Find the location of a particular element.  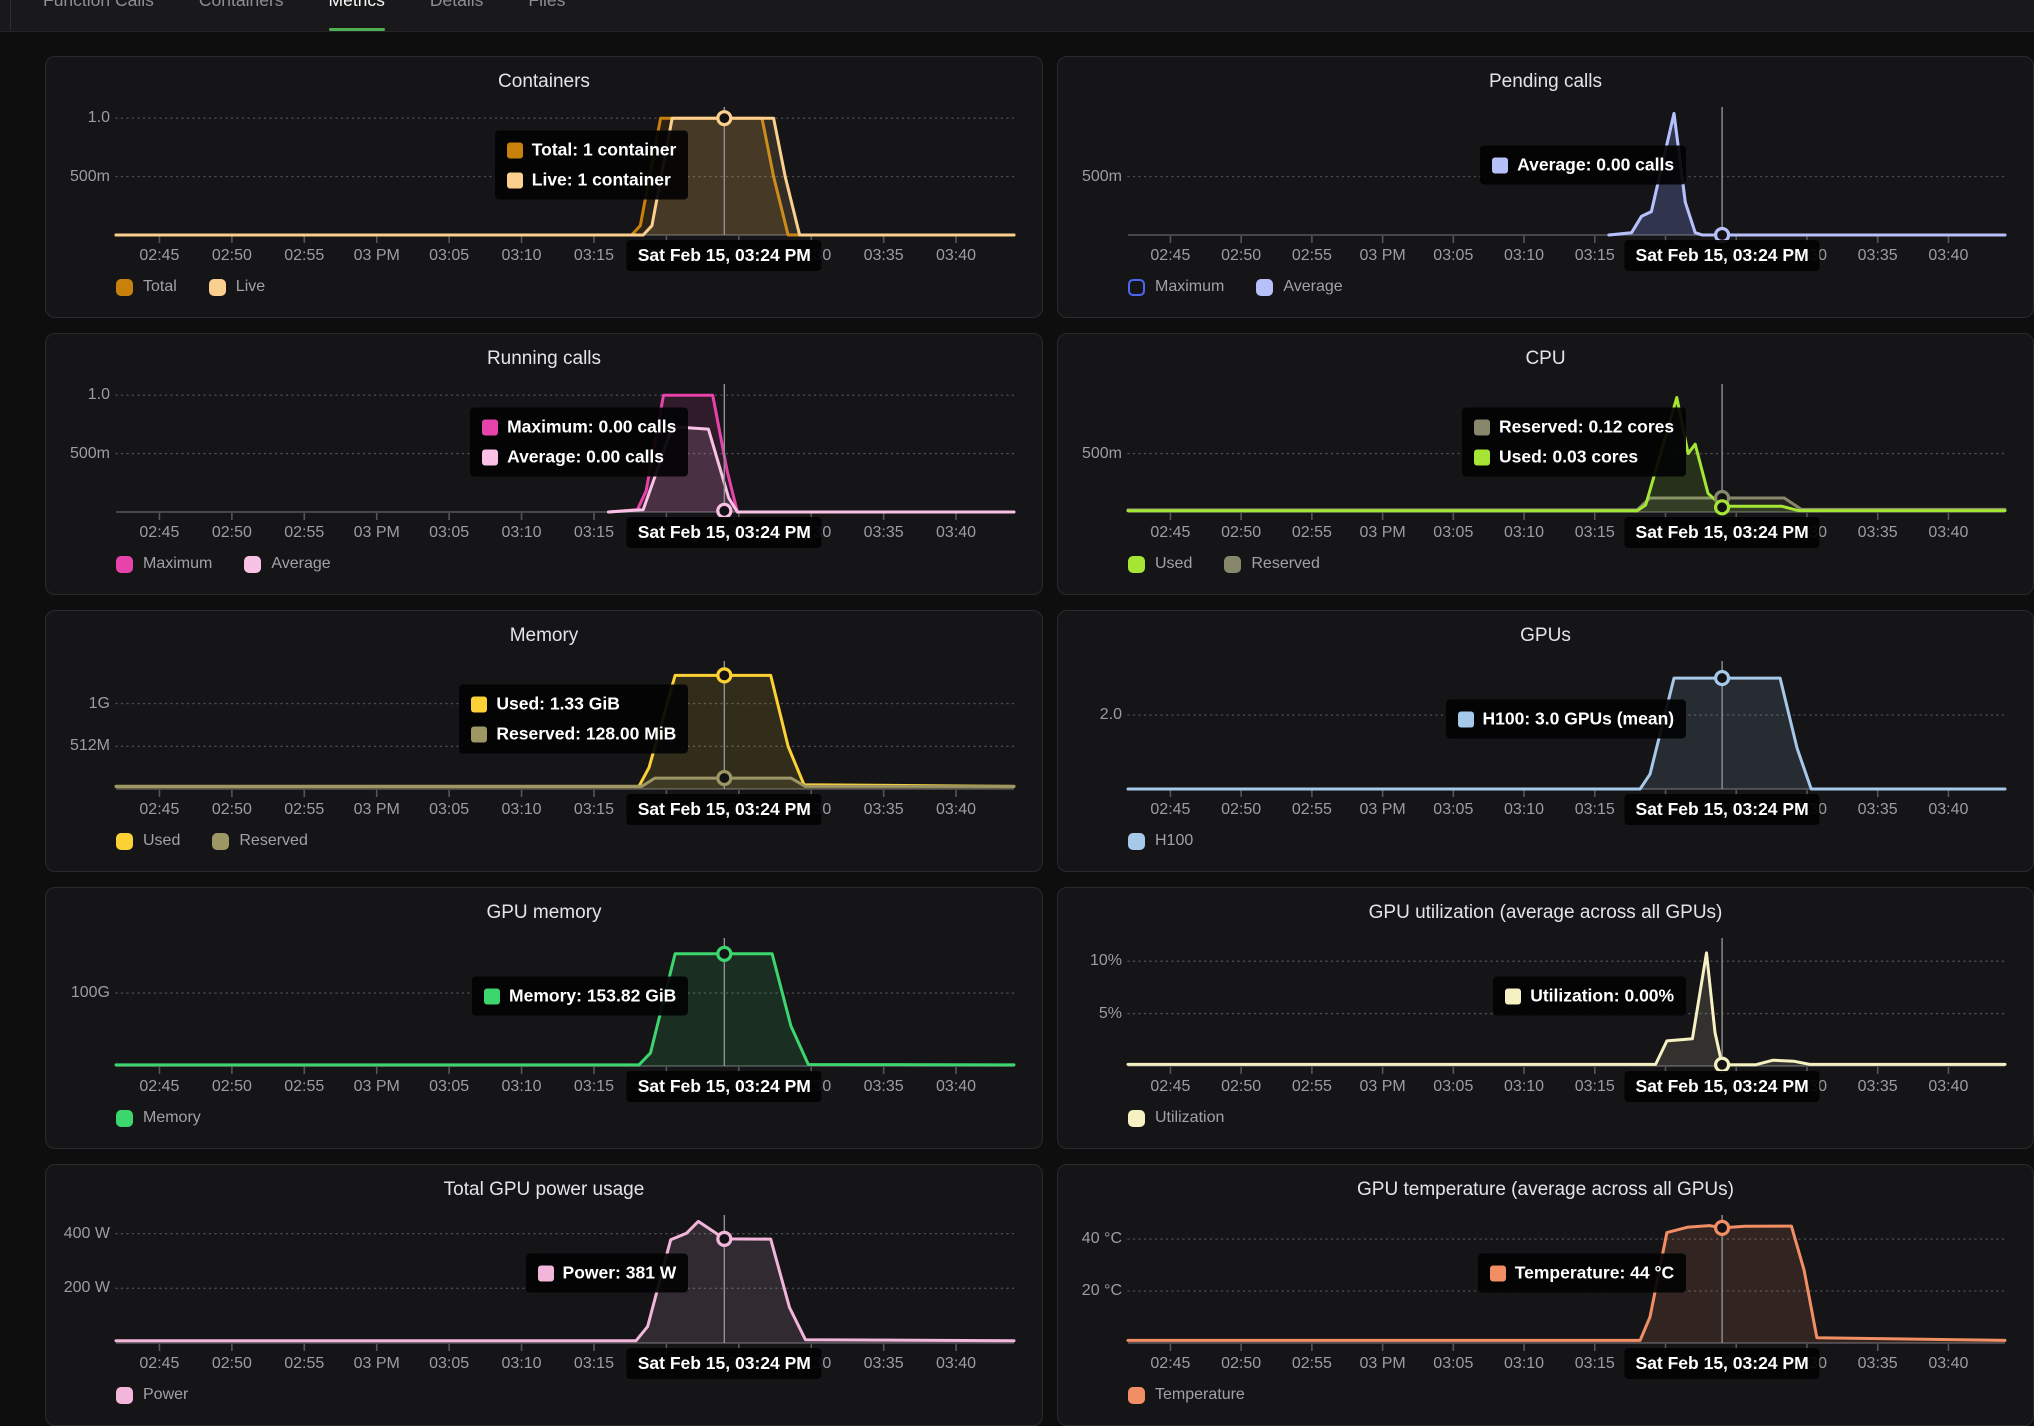

legend-item-live: Live is located at coordinates (237, 287).